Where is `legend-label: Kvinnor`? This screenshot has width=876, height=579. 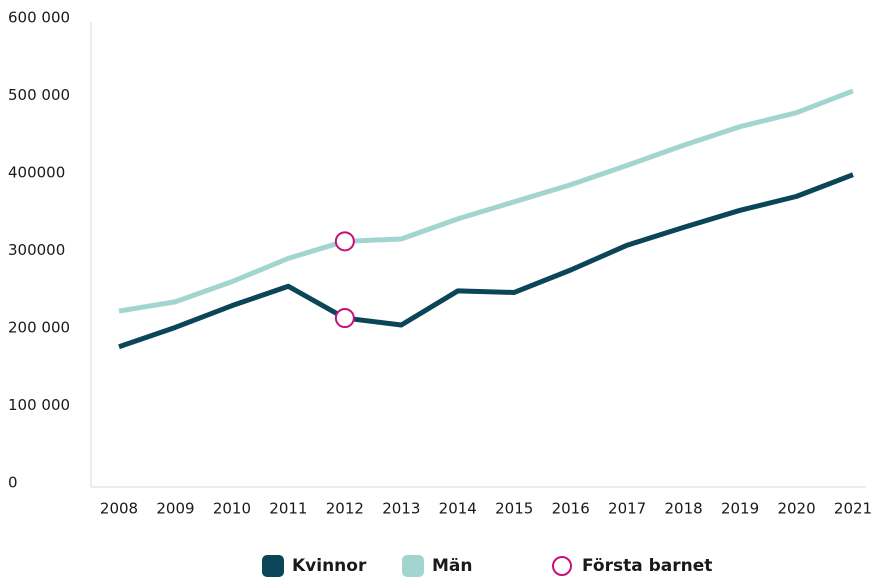
legend-label: Kvinnor is located at coordinates (329, 566).